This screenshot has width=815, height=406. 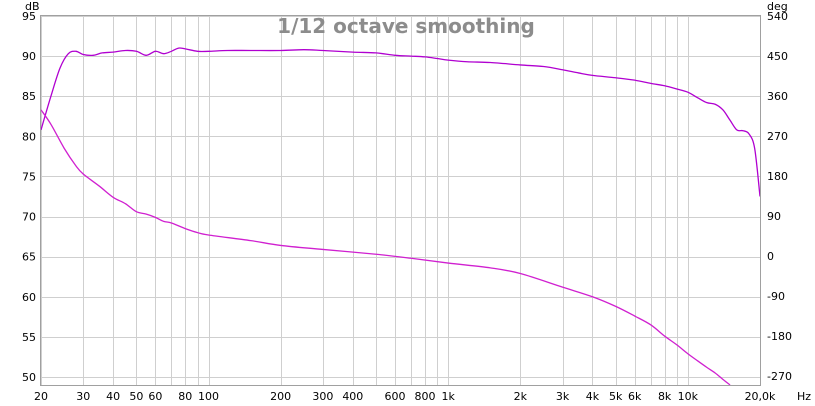 What do you see at coordinates (280, 396) in the screenshot?
I see `x-tick-label: 200` at bounding box center [280, 396].